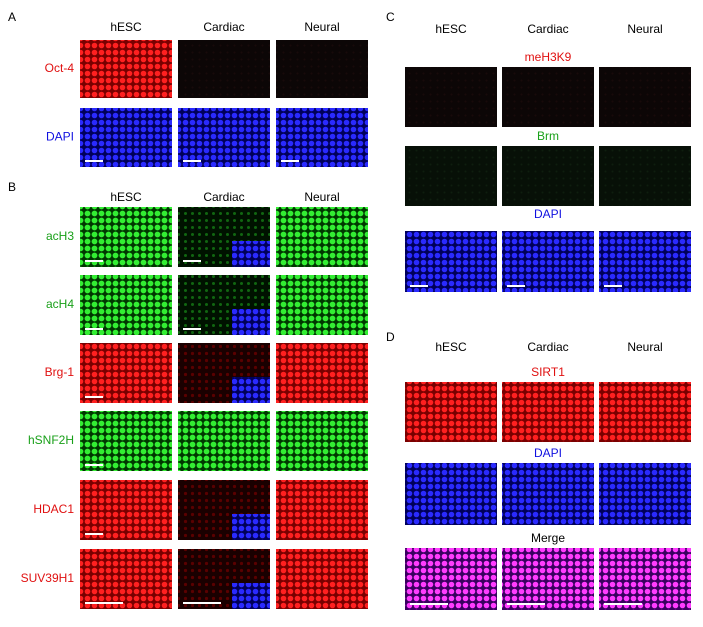 This screenshot has width=703, height=627. I want to click on row-label: hSNF2H, so click(51, 440).